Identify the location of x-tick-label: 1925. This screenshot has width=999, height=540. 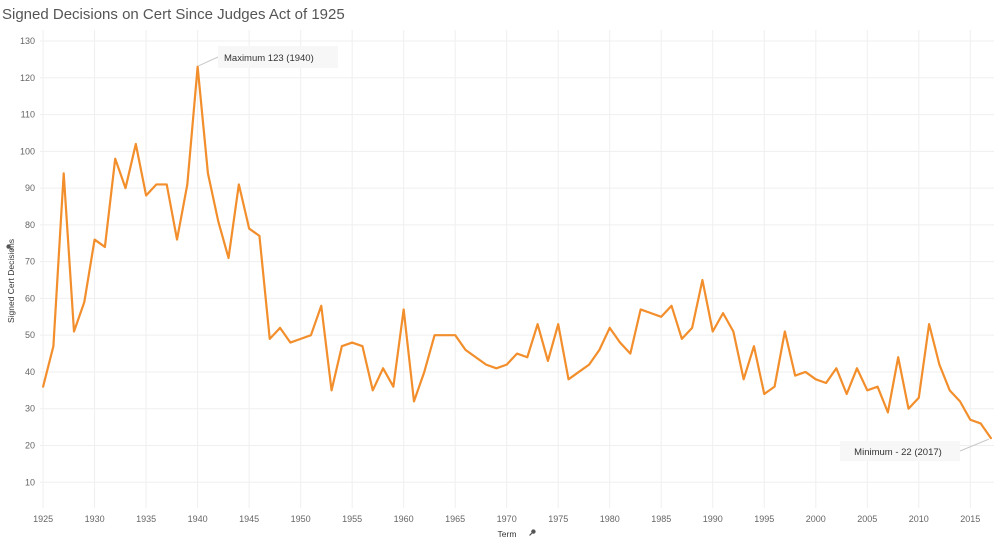
(43, 519).